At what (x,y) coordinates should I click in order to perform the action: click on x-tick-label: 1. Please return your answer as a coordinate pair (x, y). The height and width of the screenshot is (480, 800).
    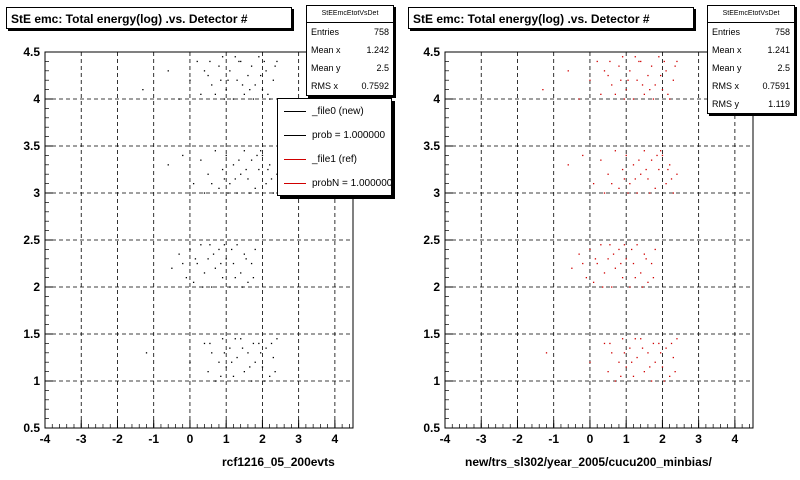
    Looking at the image, I should click on (626, 439).